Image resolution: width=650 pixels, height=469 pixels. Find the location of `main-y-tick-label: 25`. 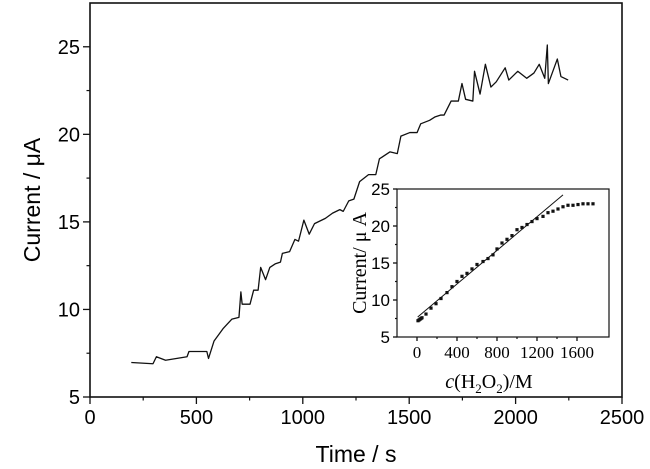

main-y-tick-label: 25 is located at coordinates (69, 48).